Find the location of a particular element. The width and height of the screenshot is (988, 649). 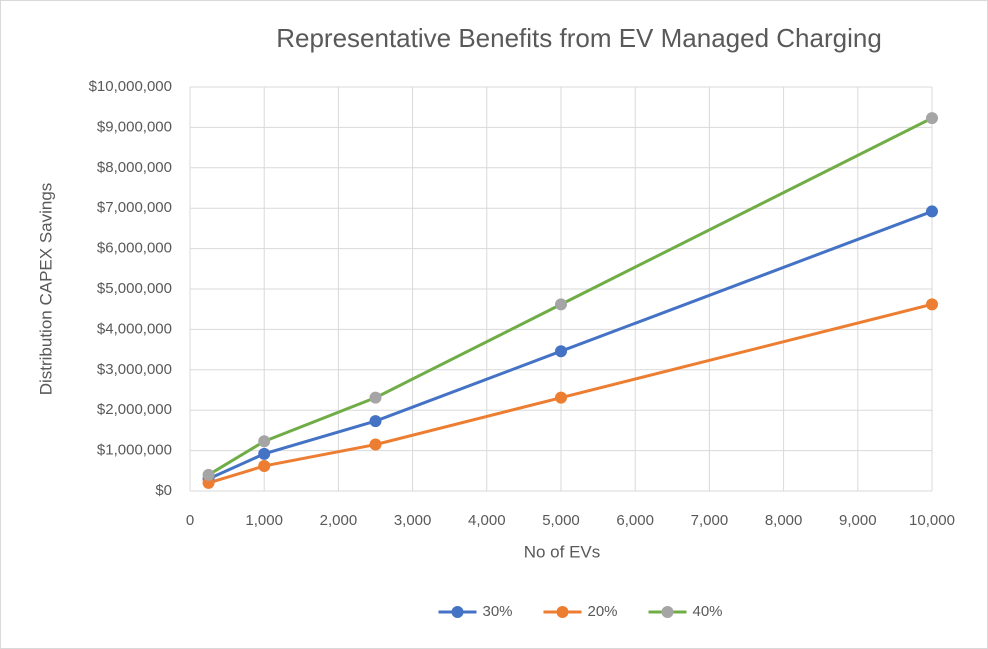

x-tick-label: 5,000 is located at coordinates (561, 520).